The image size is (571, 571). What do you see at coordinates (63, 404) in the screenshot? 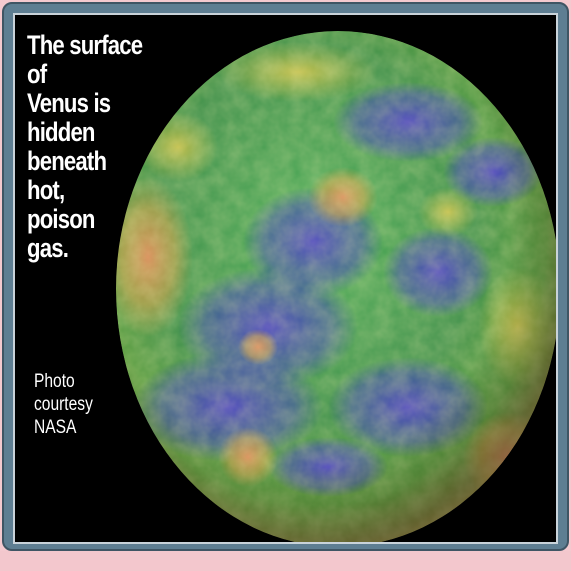
I see `photo-credit: Photo courtesy NASA` at bounding box center [63, 404].